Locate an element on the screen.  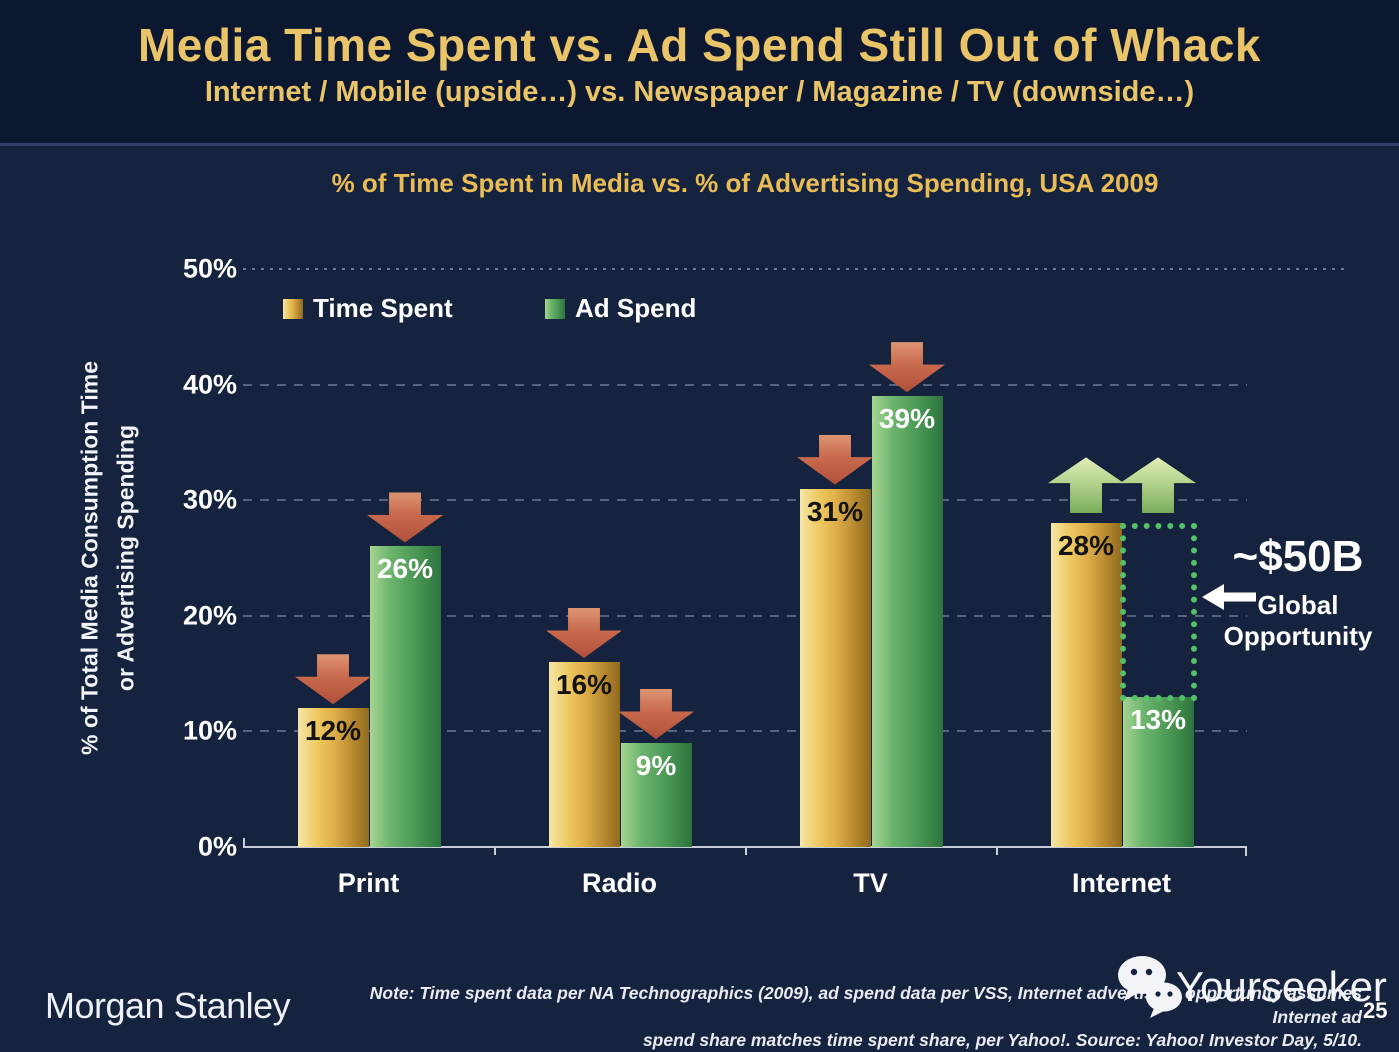
x-axis-left-hook is located at coordinates (244, 842).